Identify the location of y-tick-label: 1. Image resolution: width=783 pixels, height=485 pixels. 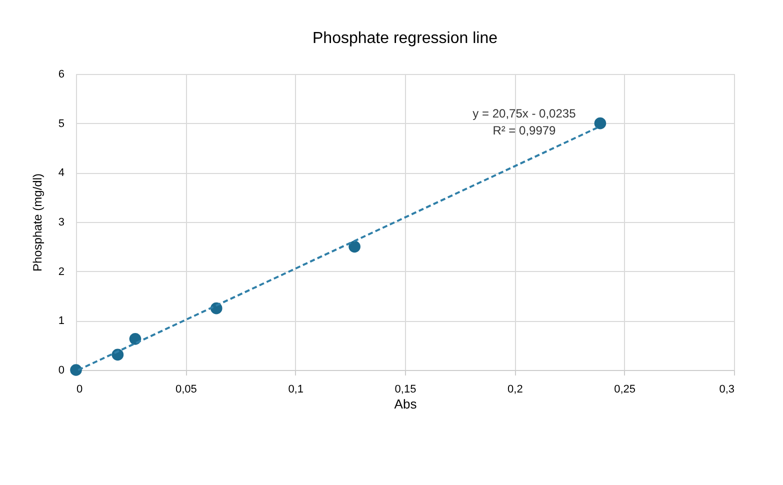
(61, 321).